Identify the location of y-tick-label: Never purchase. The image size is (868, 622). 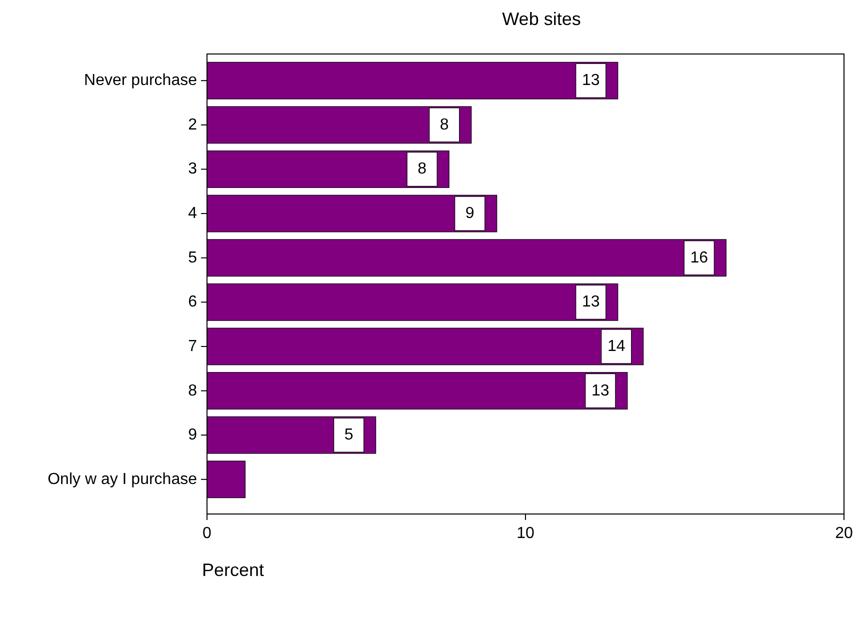
(141, 81).